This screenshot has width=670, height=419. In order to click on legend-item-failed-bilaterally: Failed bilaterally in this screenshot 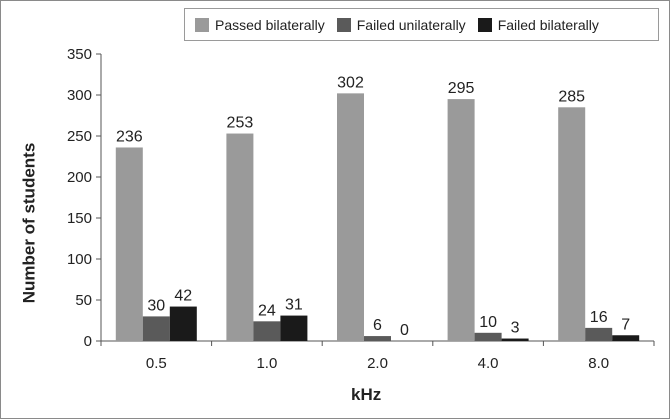, I will do `click(538, 24)`.